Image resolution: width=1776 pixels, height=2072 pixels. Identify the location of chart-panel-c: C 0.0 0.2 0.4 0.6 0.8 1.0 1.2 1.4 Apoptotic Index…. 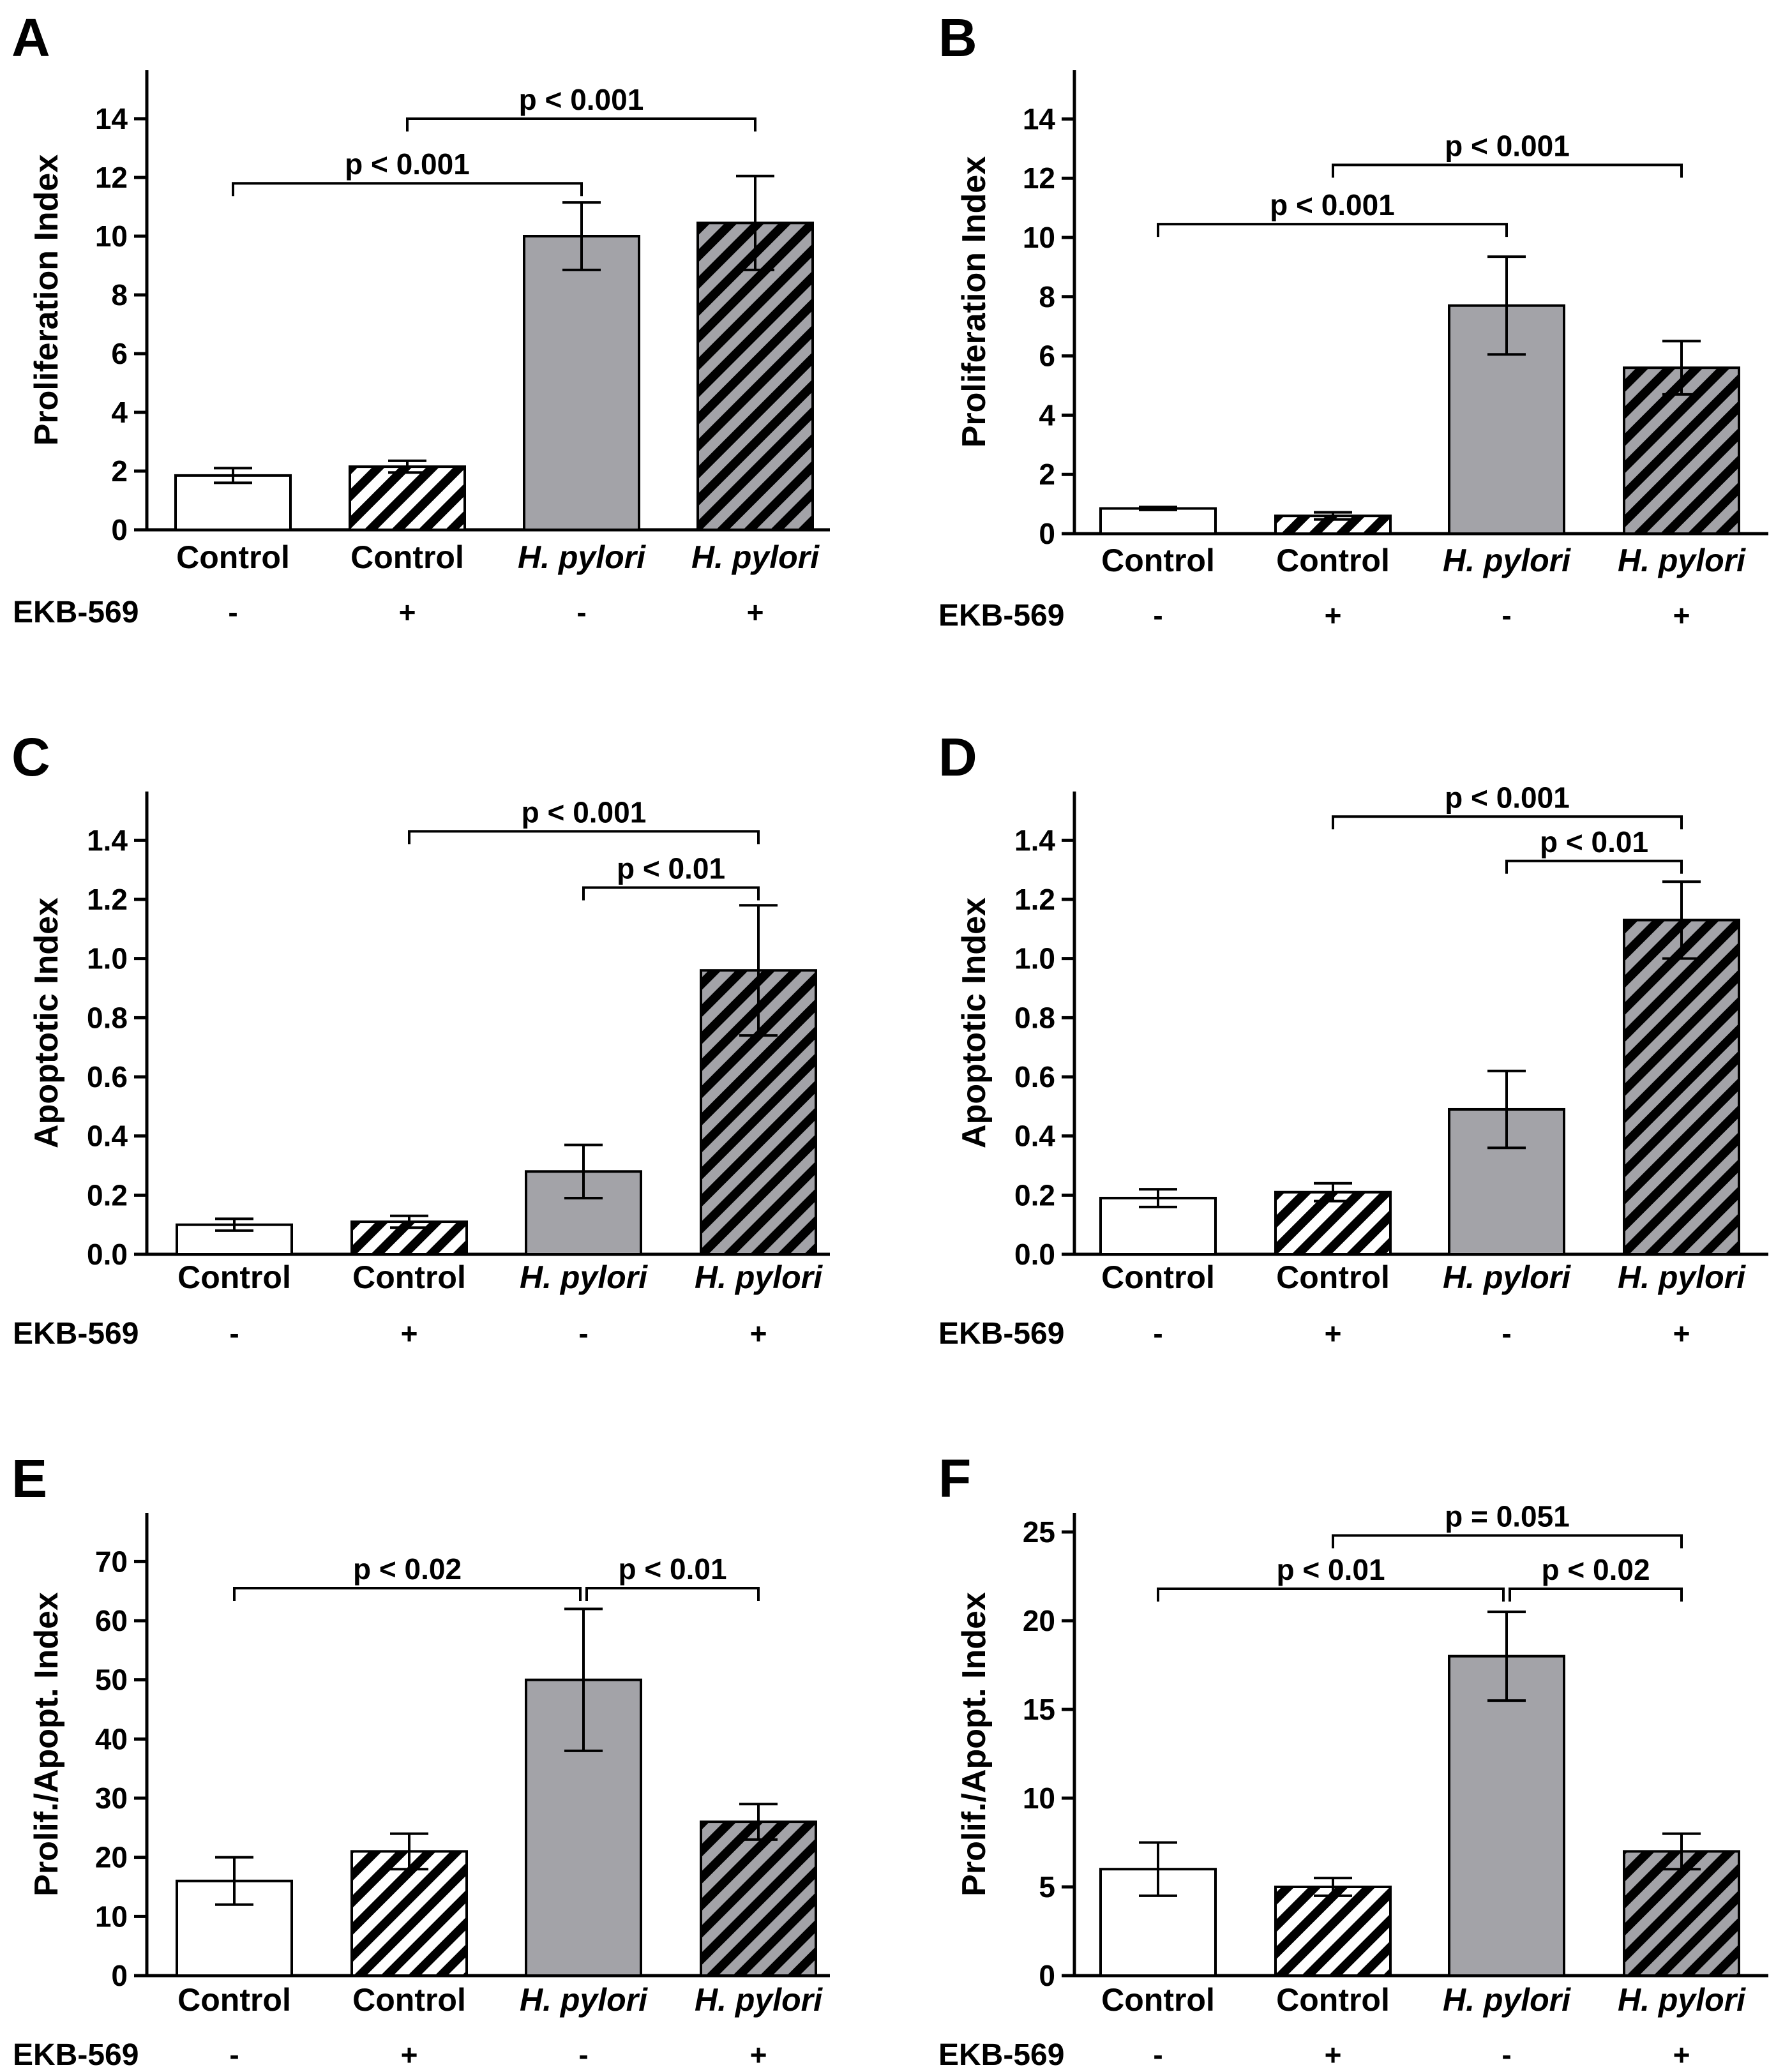
(420, 1039).